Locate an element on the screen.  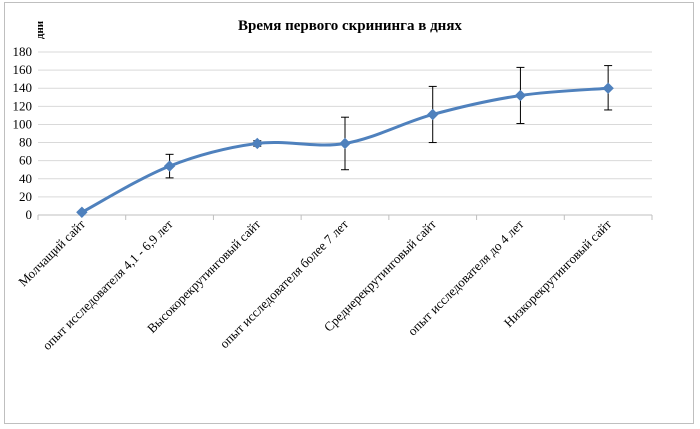
chart-title: Время первого скрининга в днях is located at coordinates (350, 26).